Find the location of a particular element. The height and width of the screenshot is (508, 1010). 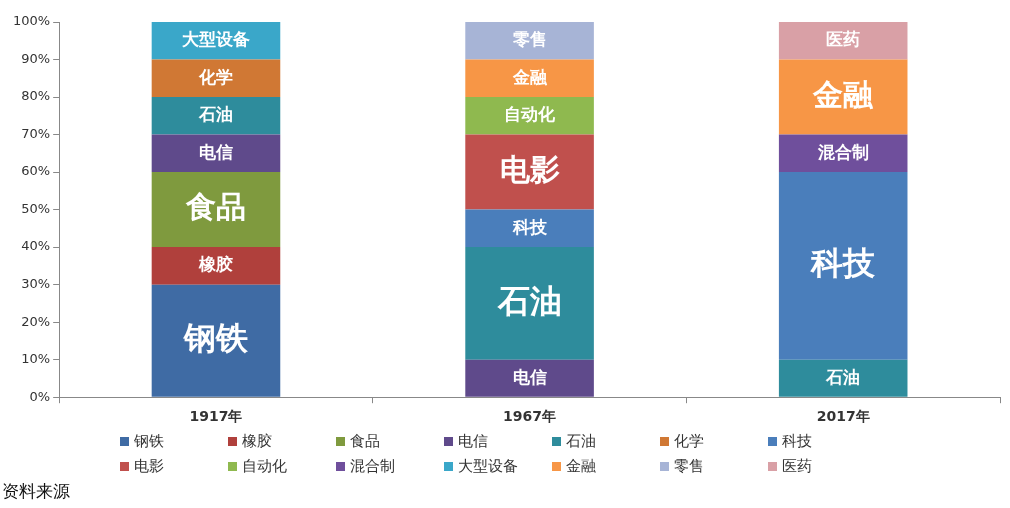

x-tick-label: 2017年 is located at coordinates (843, 416).